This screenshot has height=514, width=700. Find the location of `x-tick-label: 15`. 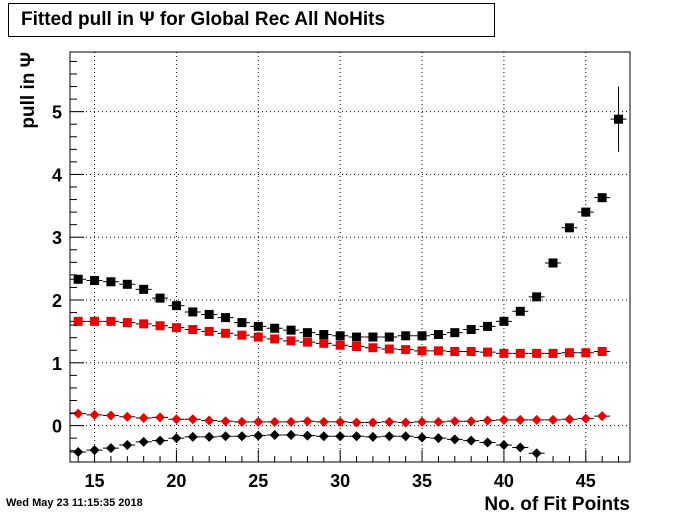

x-tick-label: 15 is located at coordinates (95, 481).